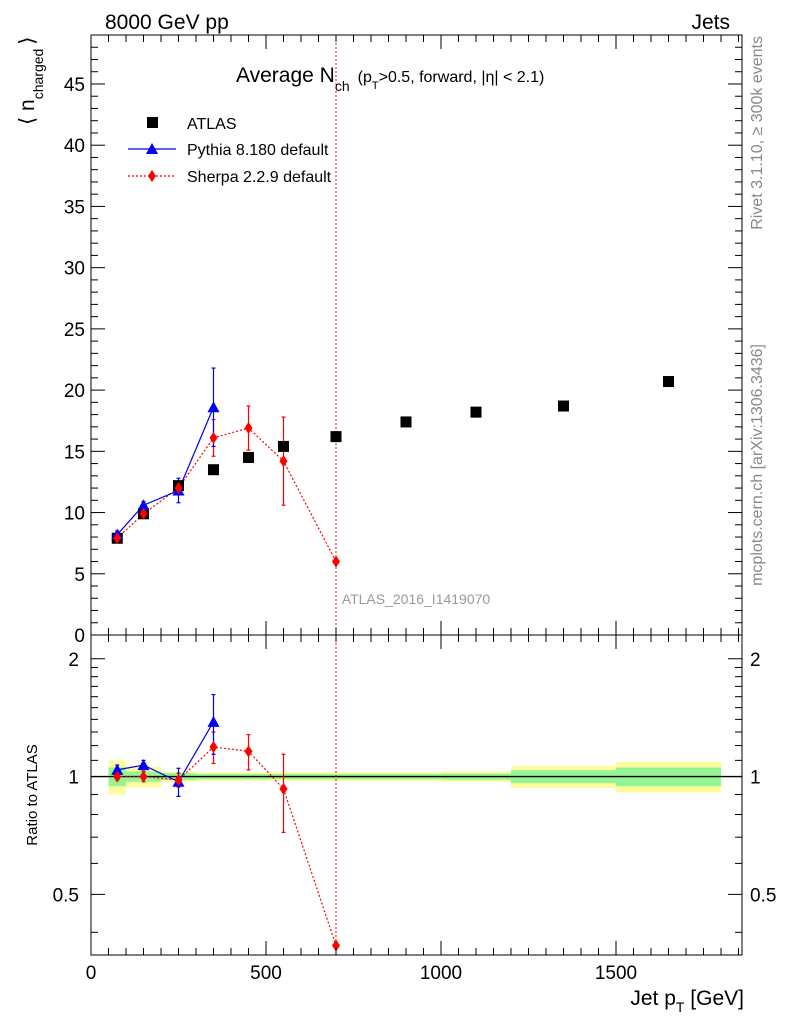  What do you see at coordinates (91, 973) in the screenshot?
I see `x-tick-label: 0` at bounding box center [91, 973].